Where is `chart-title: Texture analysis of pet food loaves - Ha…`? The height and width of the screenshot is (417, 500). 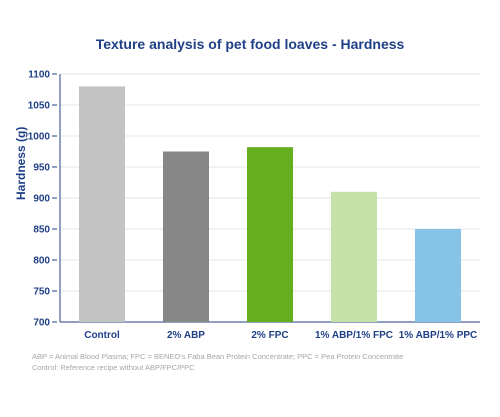 chart-title: Texture analysis of pet food loaves - Ha… is located at coordinates (250, 44).